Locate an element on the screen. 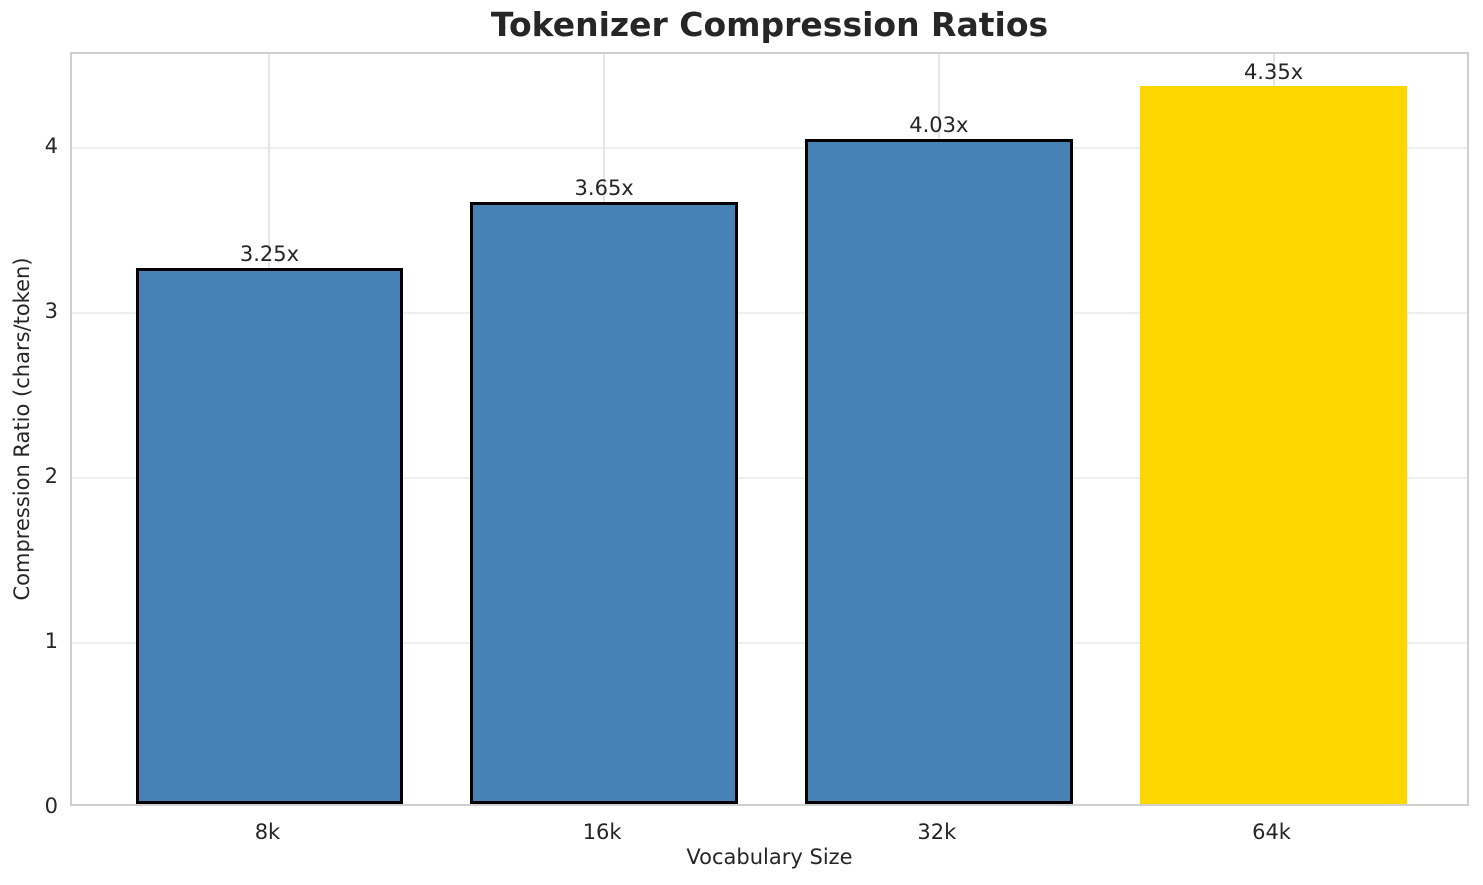  y-tick-label: 1 is located at coordinates (51, 641).